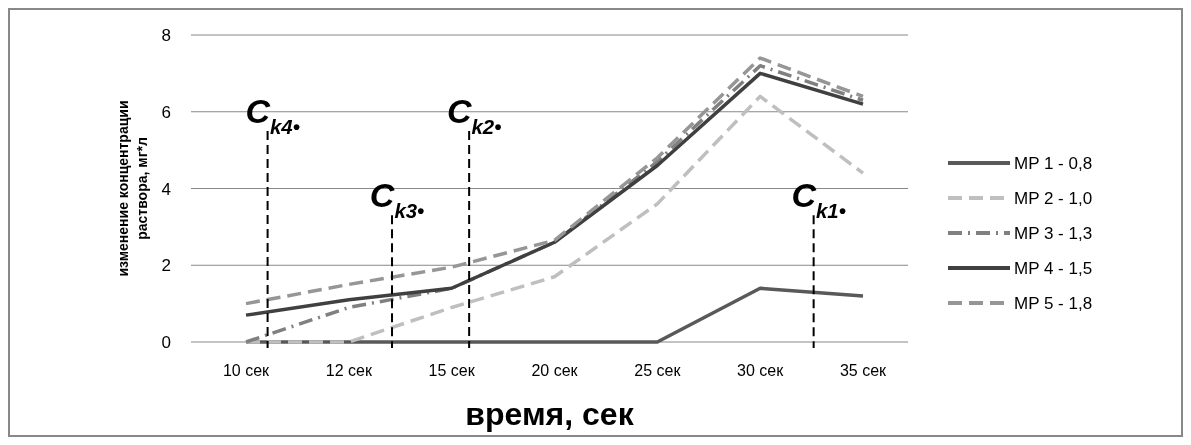  What do you see at coordinates (349, 370) in the screenshot?
I see `x-tick-label: 12 сек` at bounding box center [349, 370].